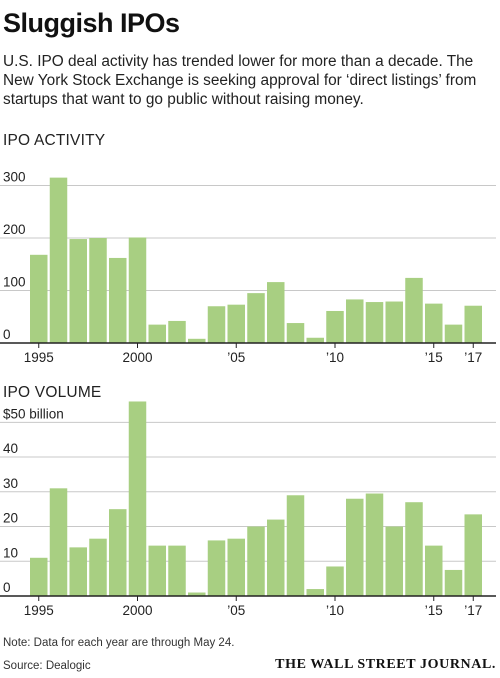  I want to click on activity-bar-1999, so click(118, 300).